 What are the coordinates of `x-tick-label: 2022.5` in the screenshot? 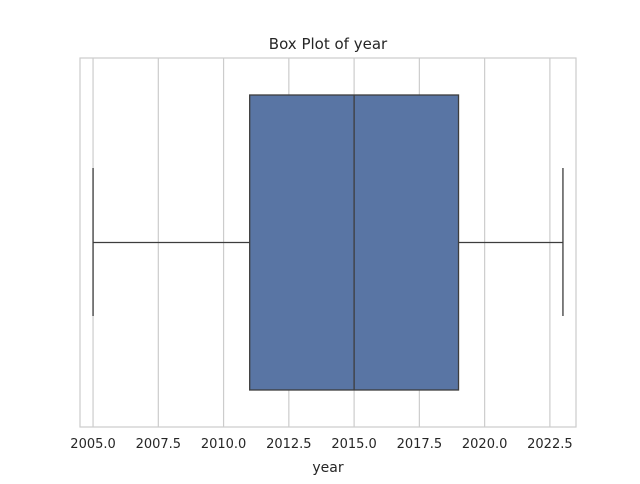 It's located at (550, 444).